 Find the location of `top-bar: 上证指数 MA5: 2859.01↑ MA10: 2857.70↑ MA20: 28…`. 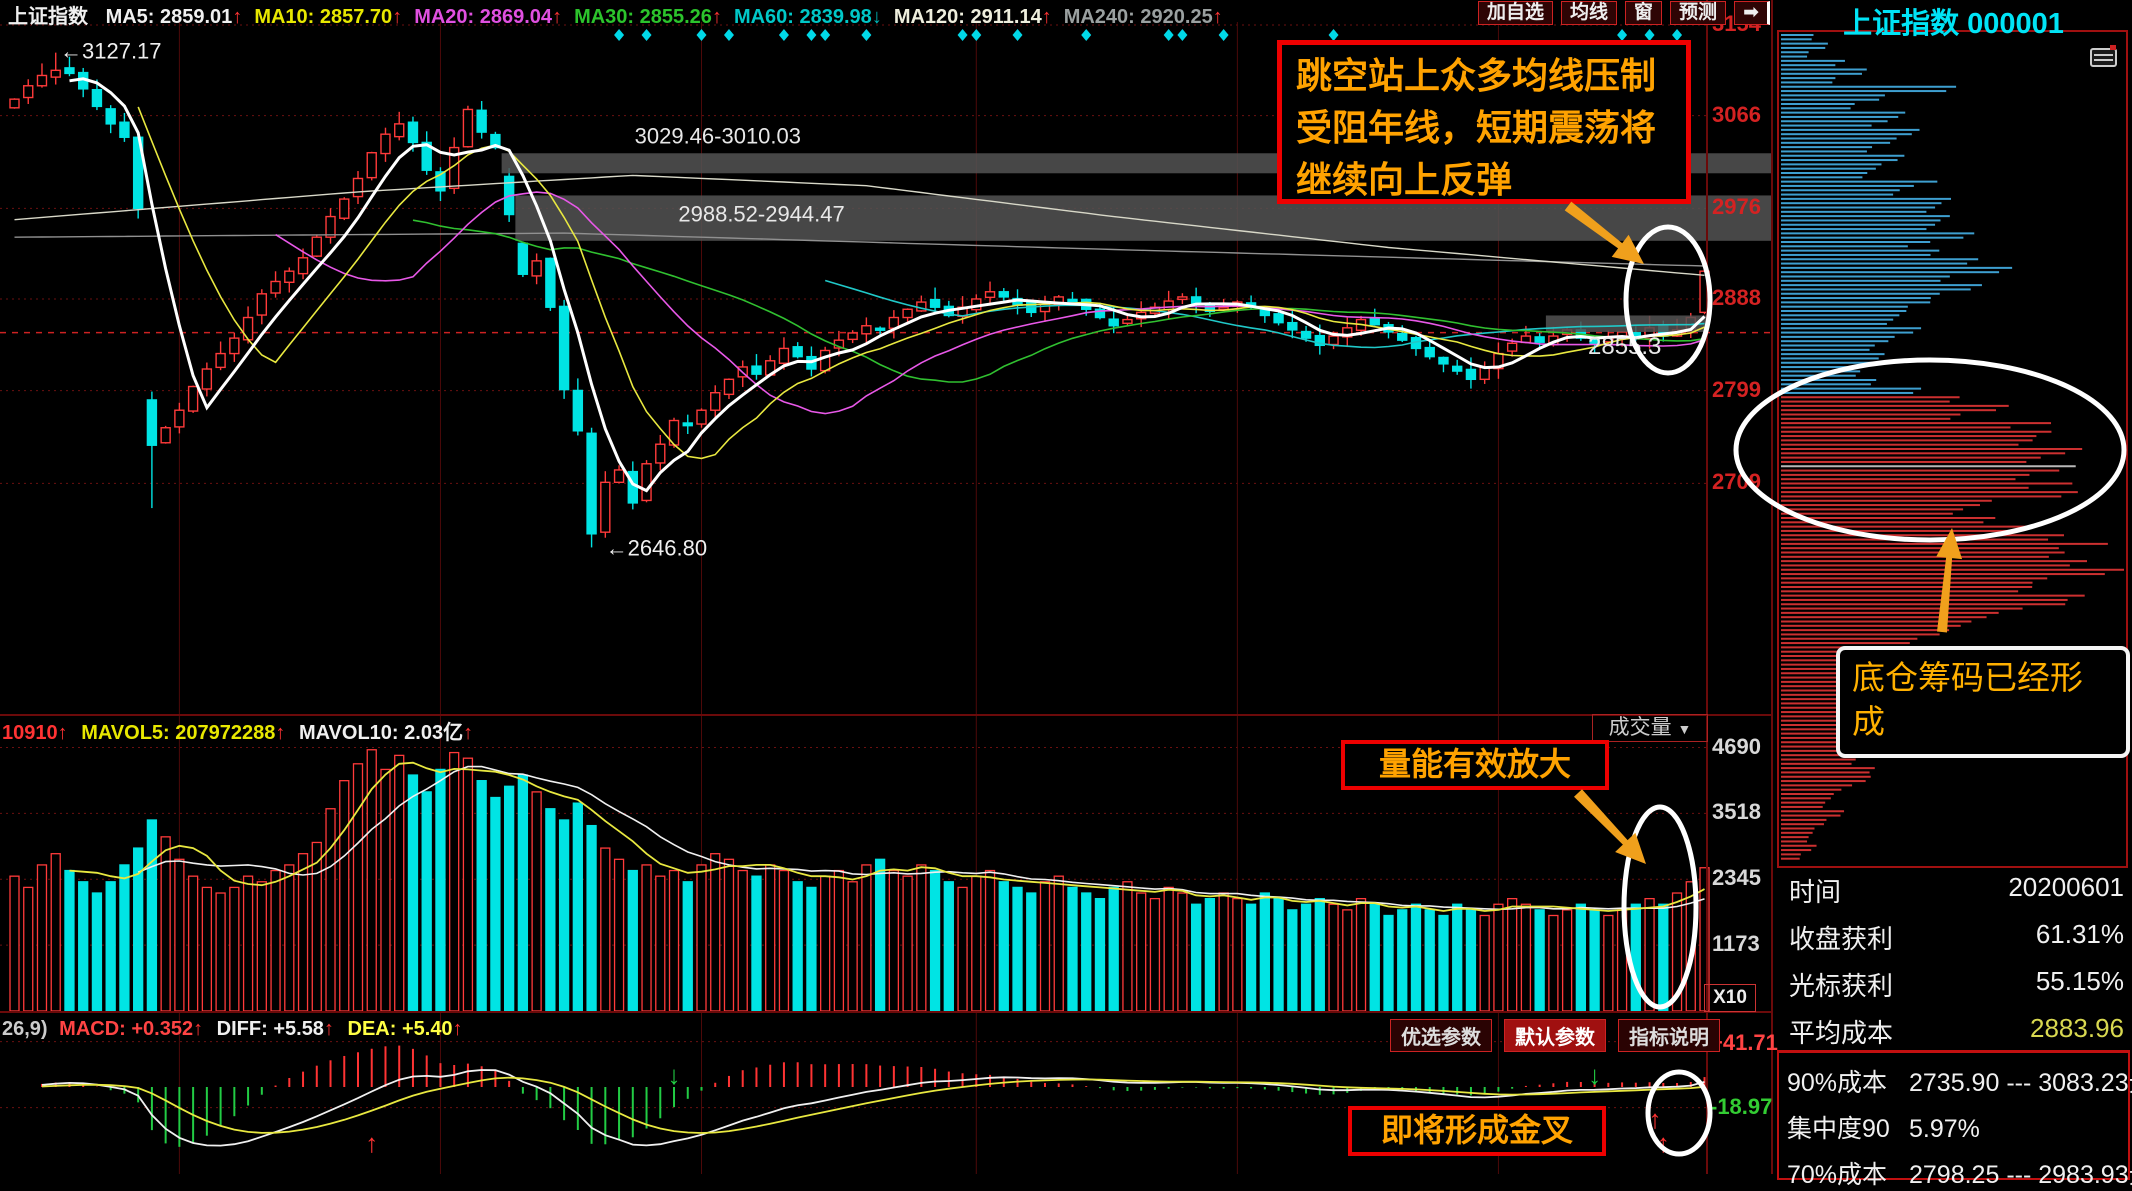

top-bar: 上证指数 MA5: 2859.01↑ MA10: 2857.70↑ MA20: 28… is located at coordinates (1066, 14).